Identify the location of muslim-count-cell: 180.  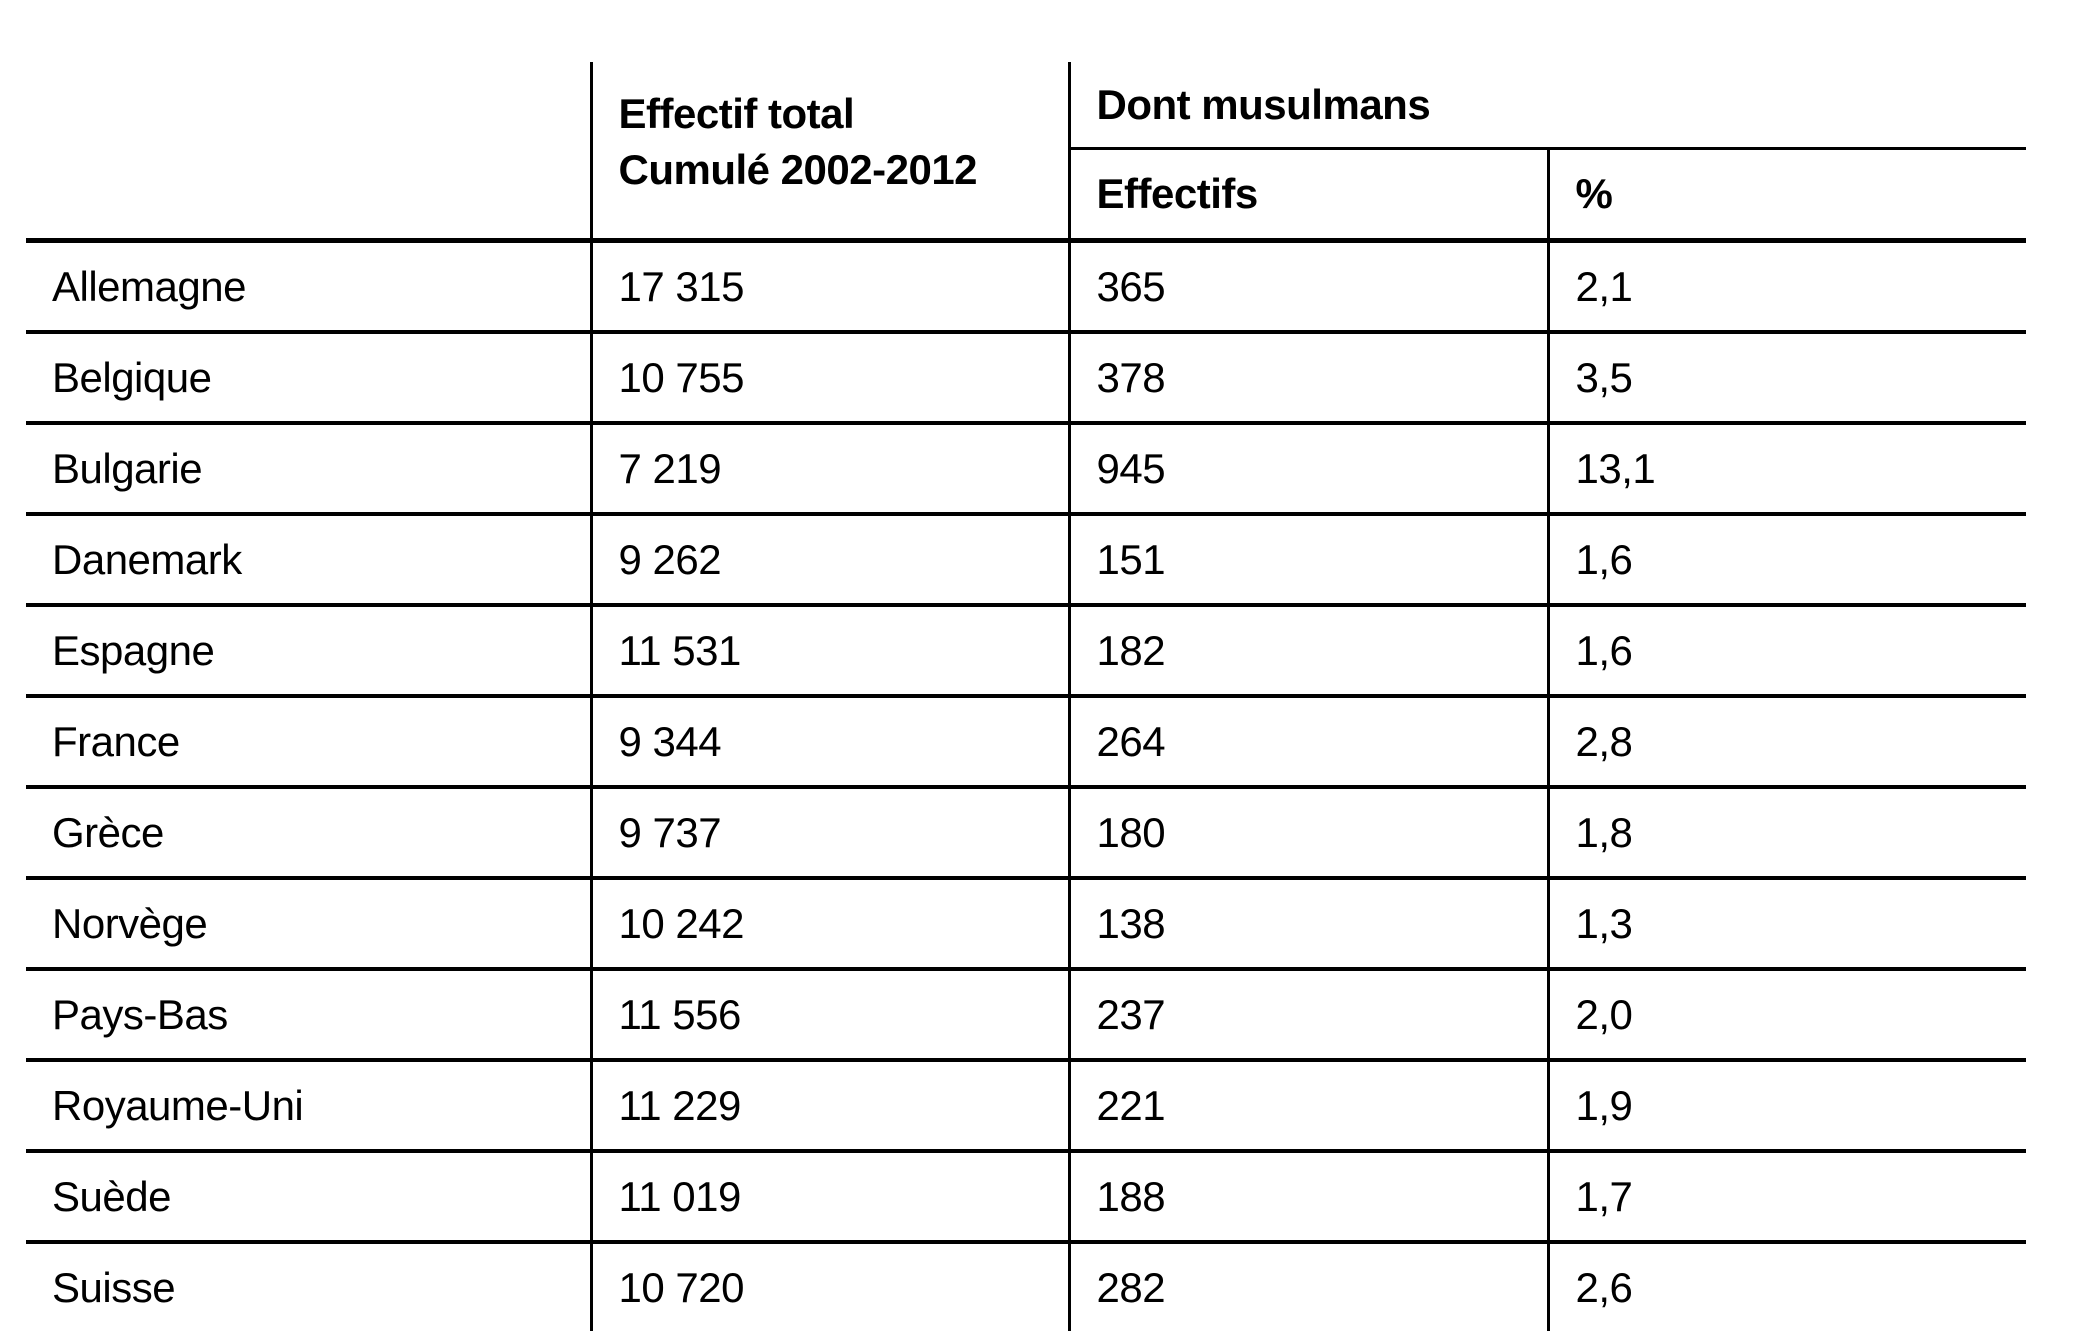
(1307, 833).